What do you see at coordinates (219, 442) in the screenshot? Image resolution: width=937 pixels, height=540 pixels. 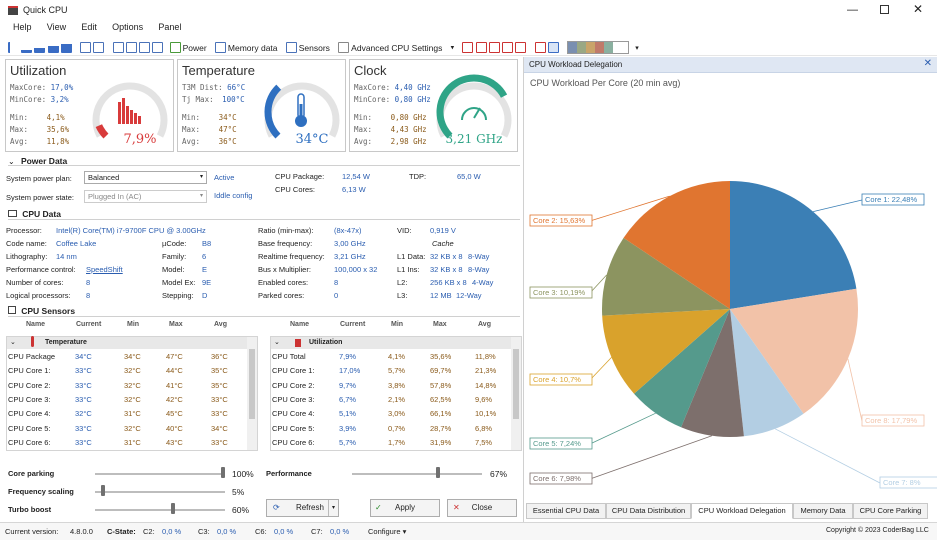 I see `sensor-row-value: 33°C` at bounding box center [219, 442].